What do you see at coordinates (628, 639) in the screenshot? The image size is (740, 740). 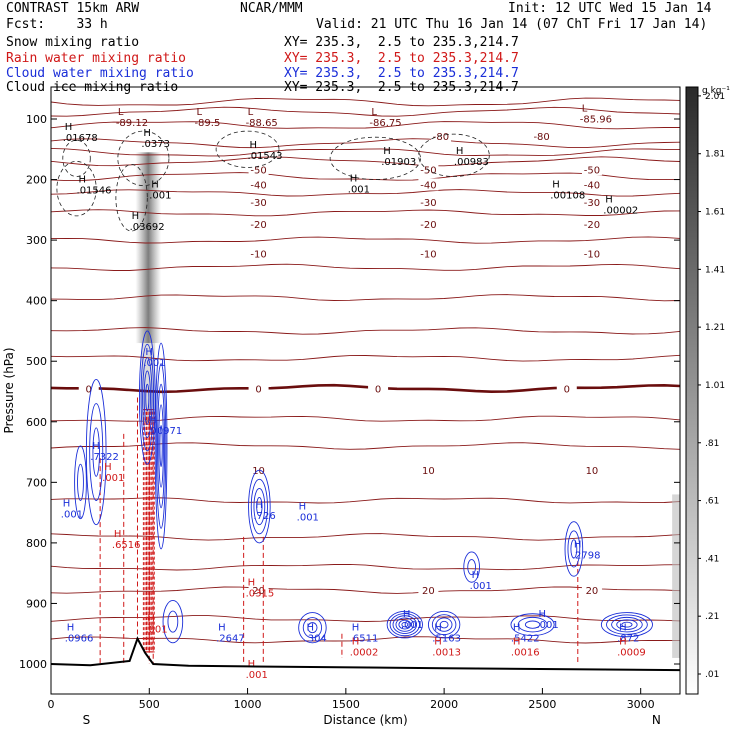 I see `cloud-water-maximum-value: .872` at bounding box center [628, 639].